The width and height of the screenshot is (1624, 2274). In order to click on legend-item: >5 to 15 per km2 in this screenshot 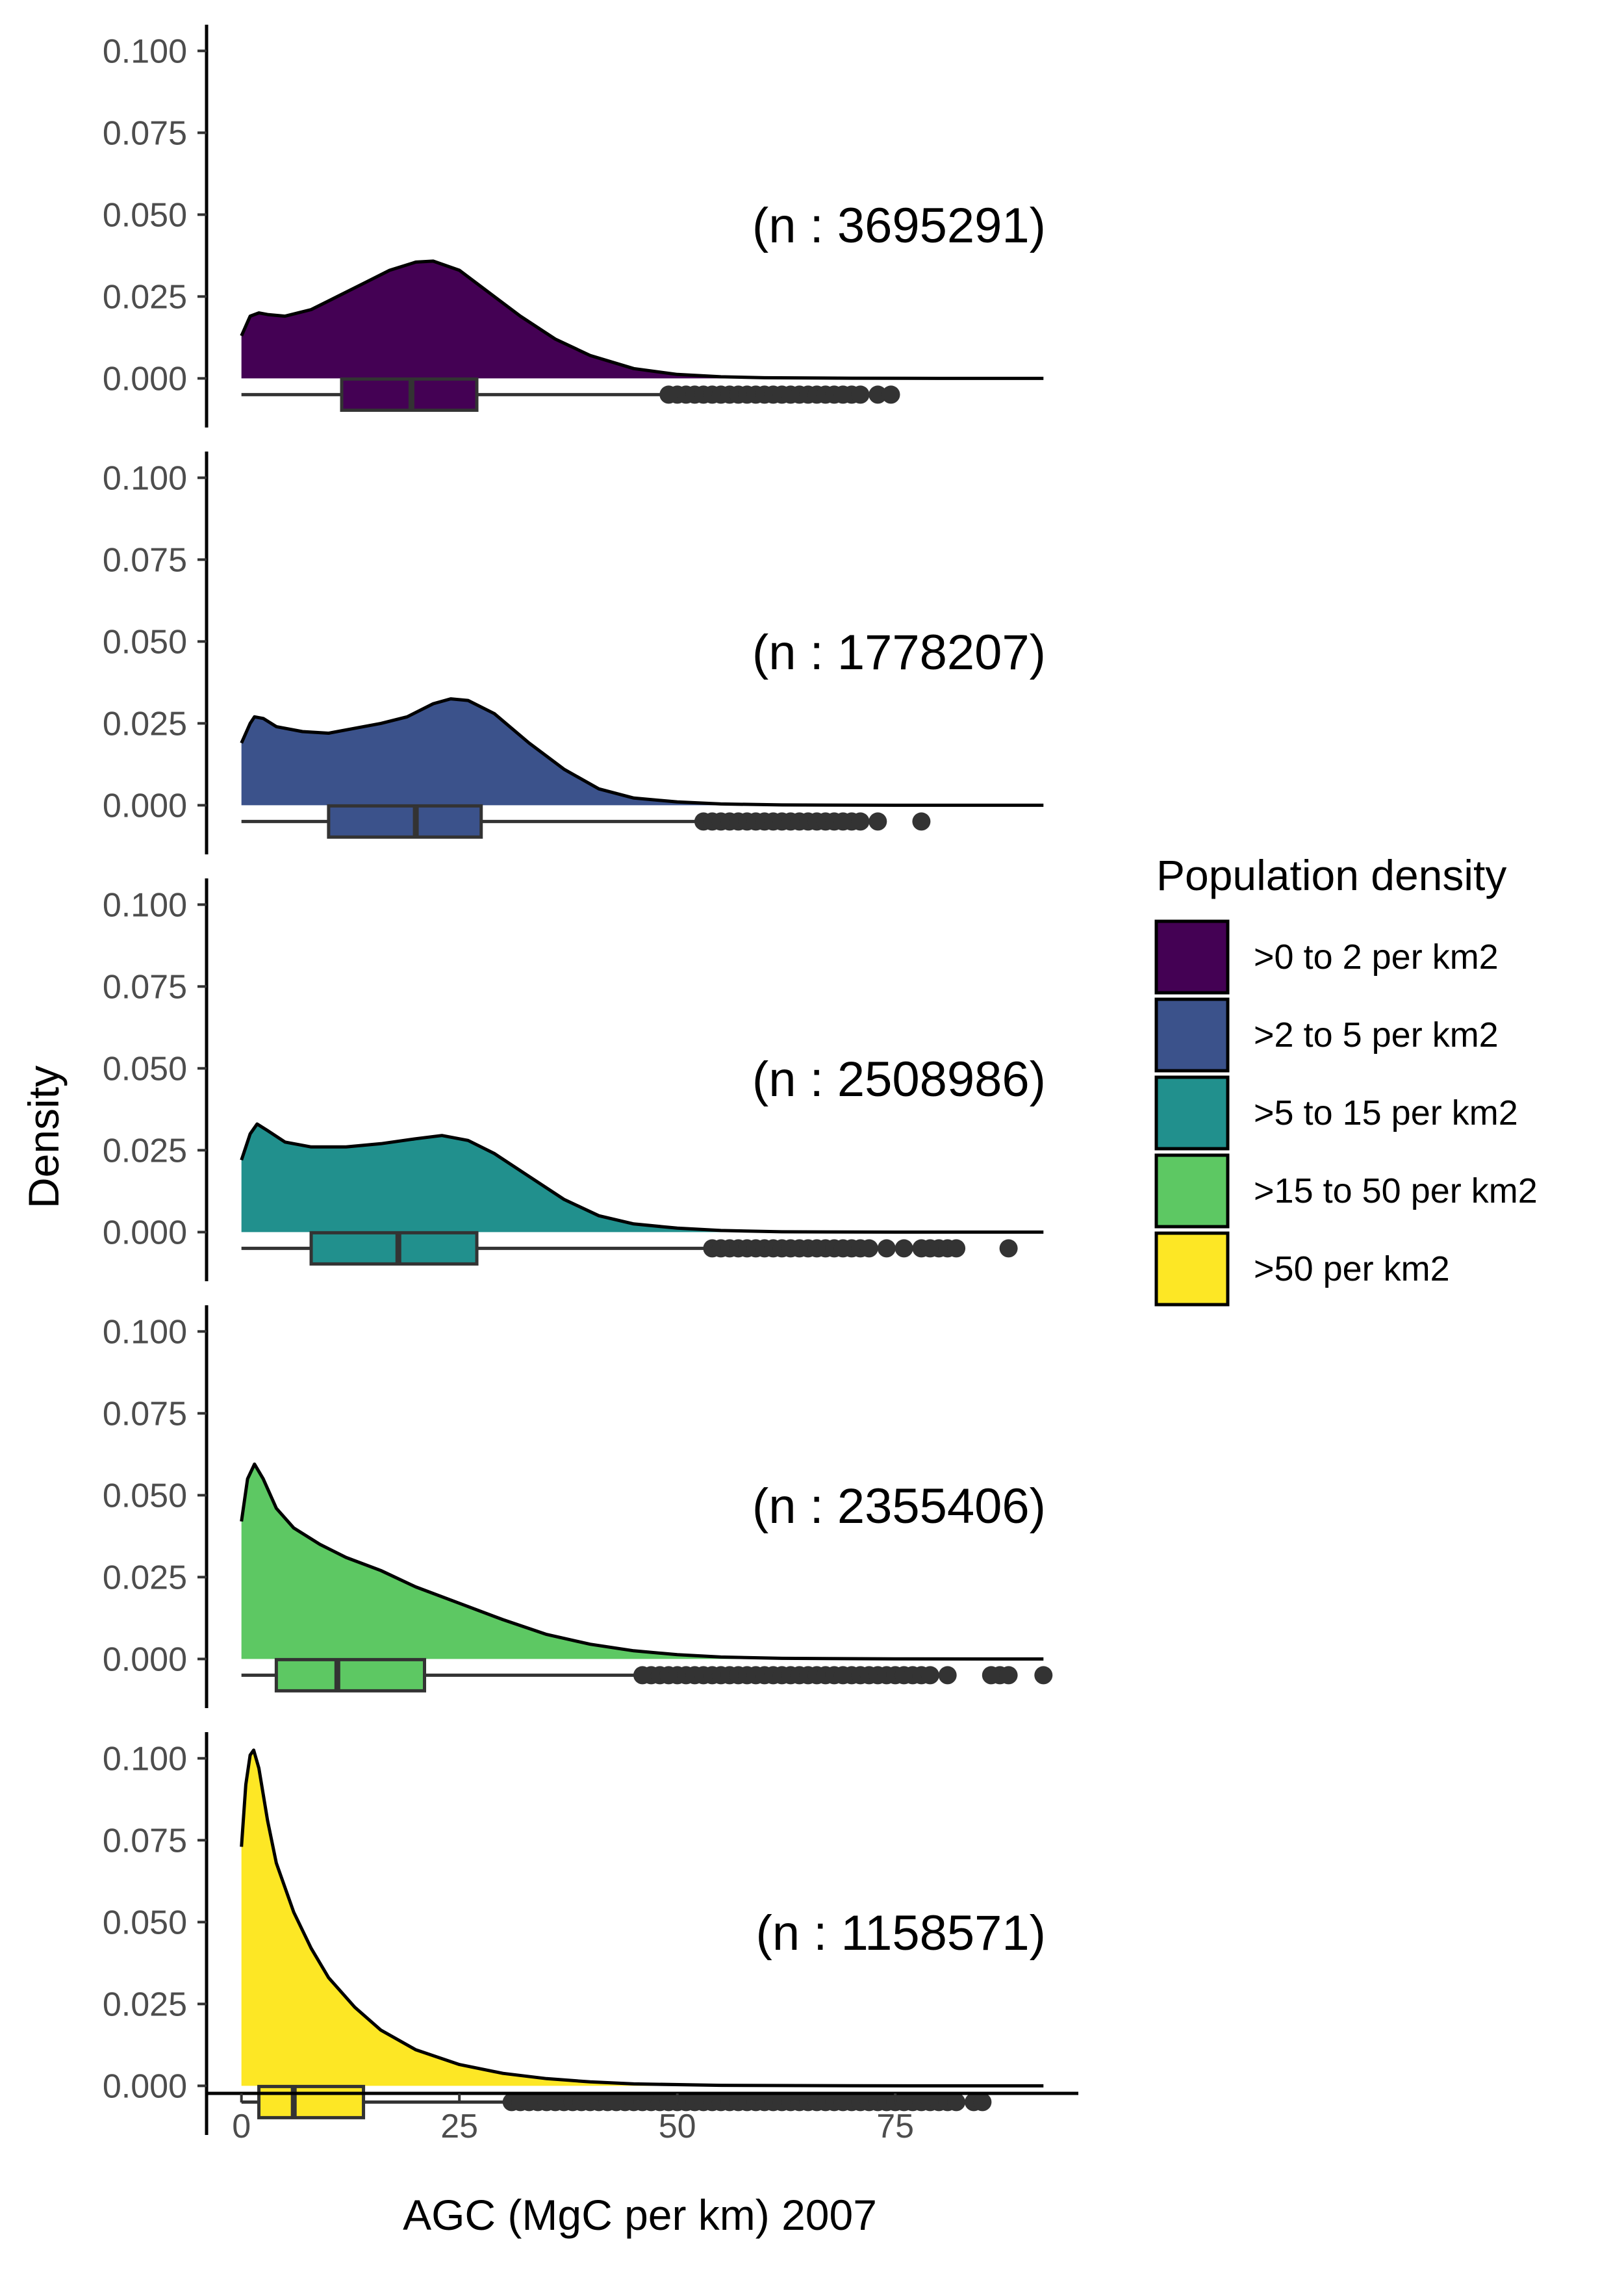, I will do `click(1336, 1113)`.